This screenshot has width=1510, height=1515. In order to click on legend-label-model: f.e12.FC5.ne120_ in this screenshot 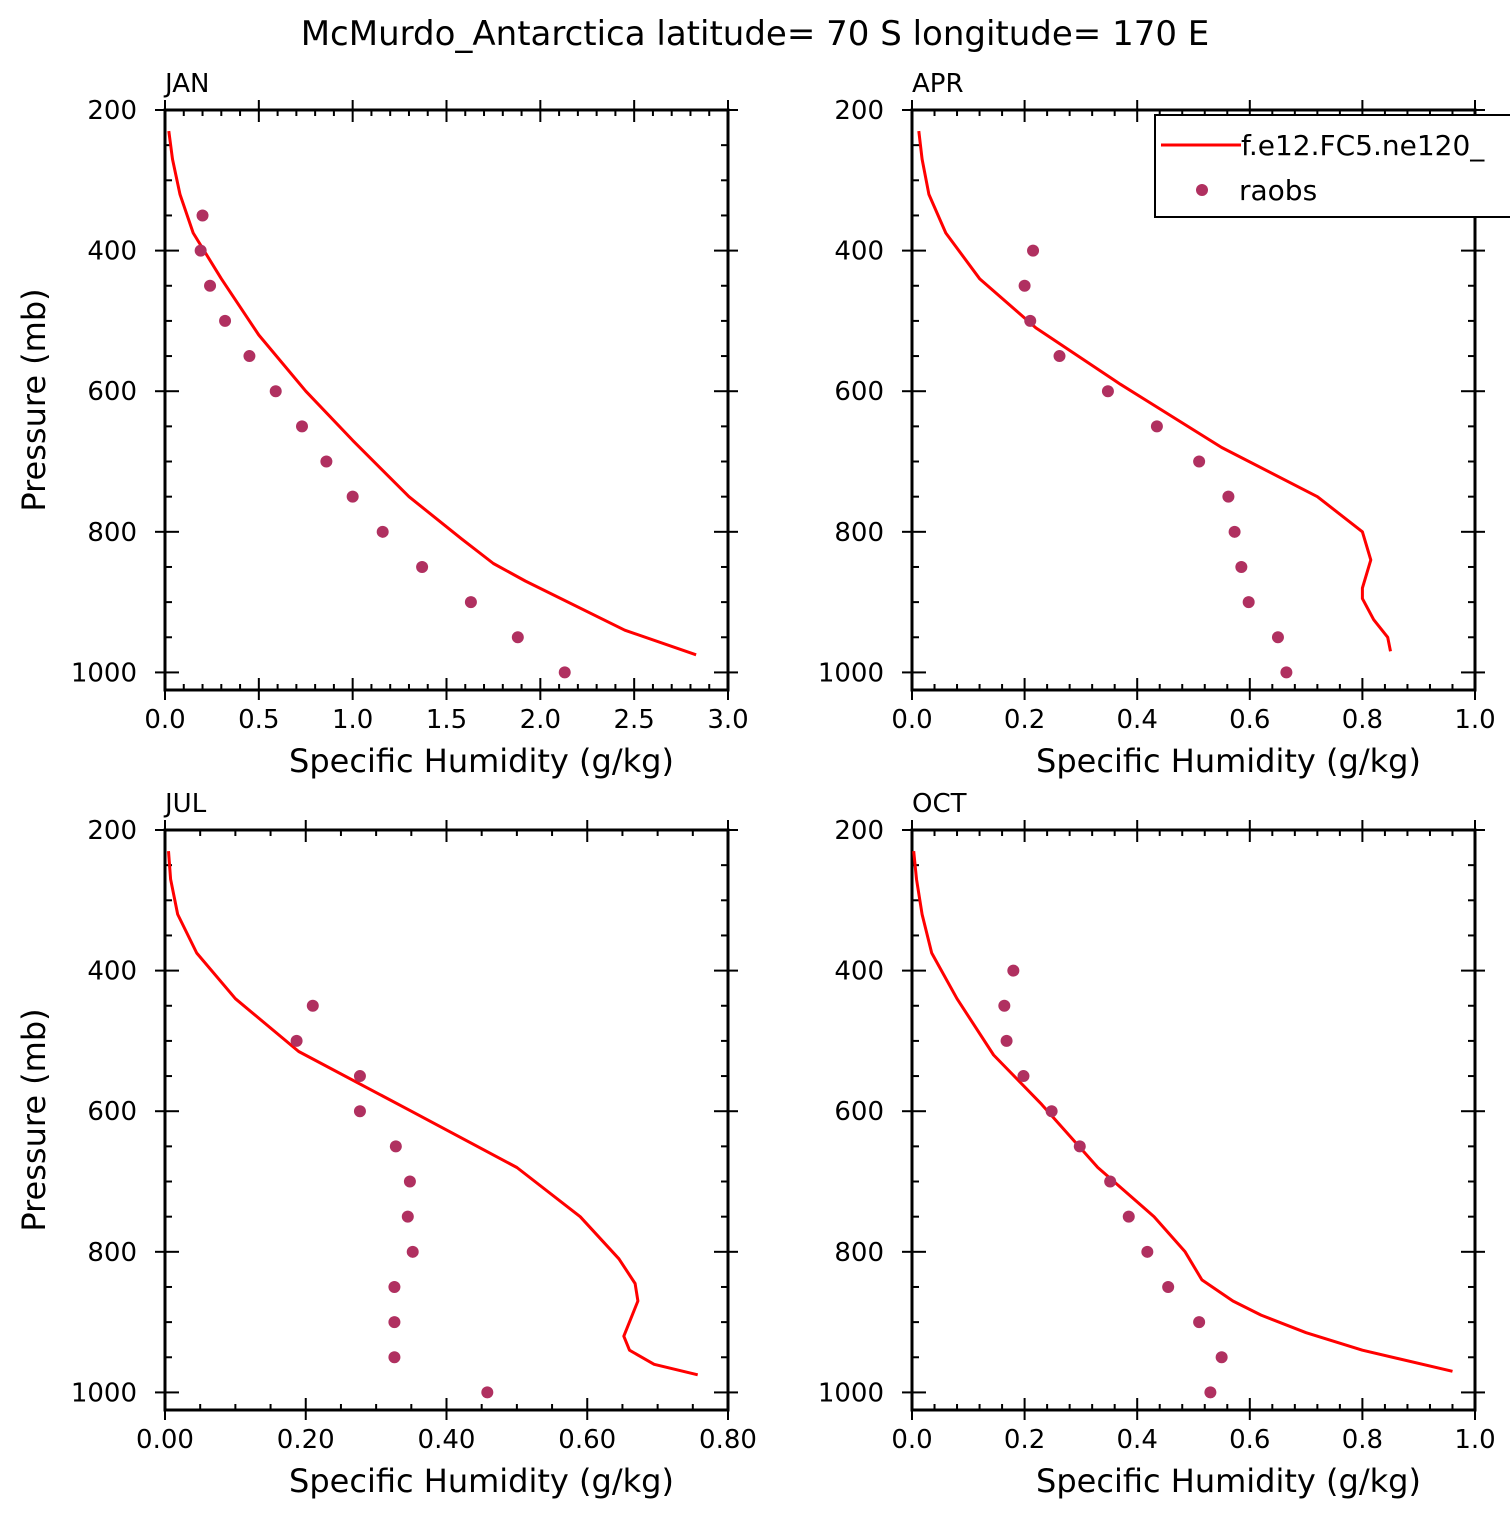, I will do `click(1363, 145)`.